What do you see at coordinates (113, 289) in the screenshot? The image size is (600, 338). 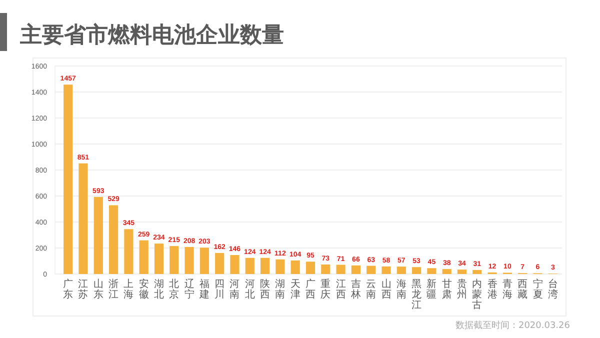 I see `x-tick-label: 浙江` at bounding box center [113, 289].